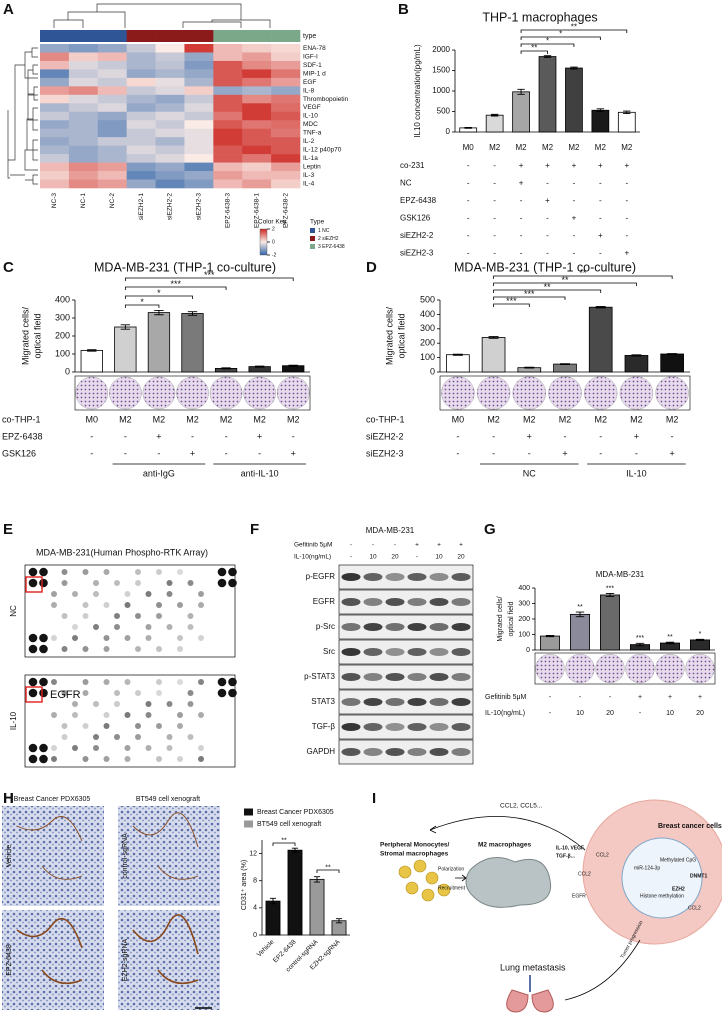  What do you see at coordinates (322, 150) in the screenshot?
I see `row-label: IL-12 p40p70` at bounding box center [322, 150].